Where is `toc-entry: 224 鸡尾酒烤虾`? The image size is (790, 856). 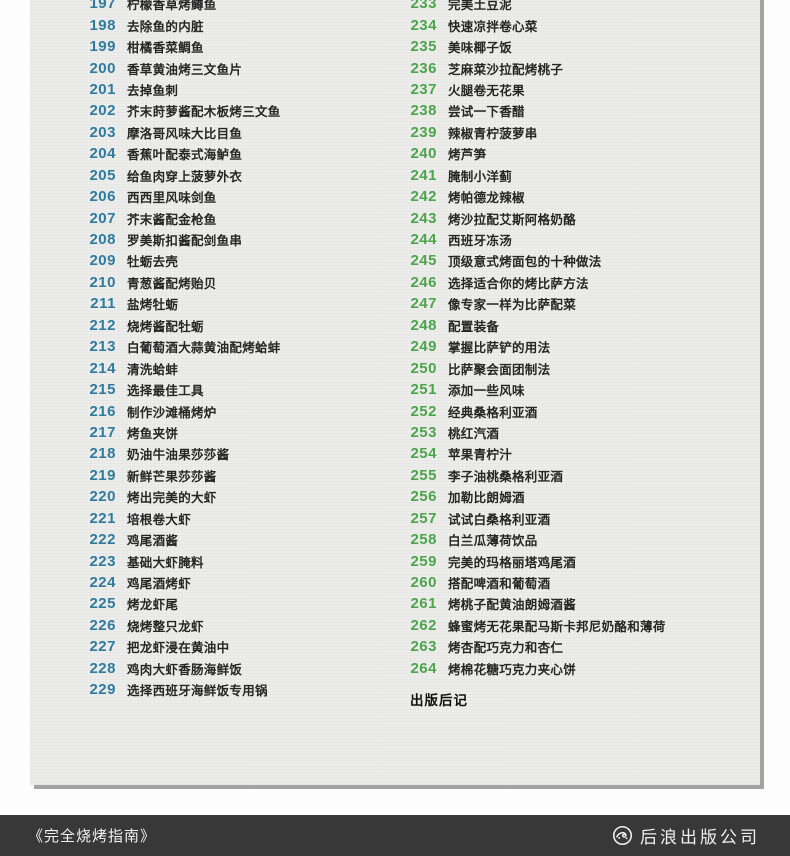
toc-entry: 224 鸡尾酒烤虾 is located at coordinates (220, 582).